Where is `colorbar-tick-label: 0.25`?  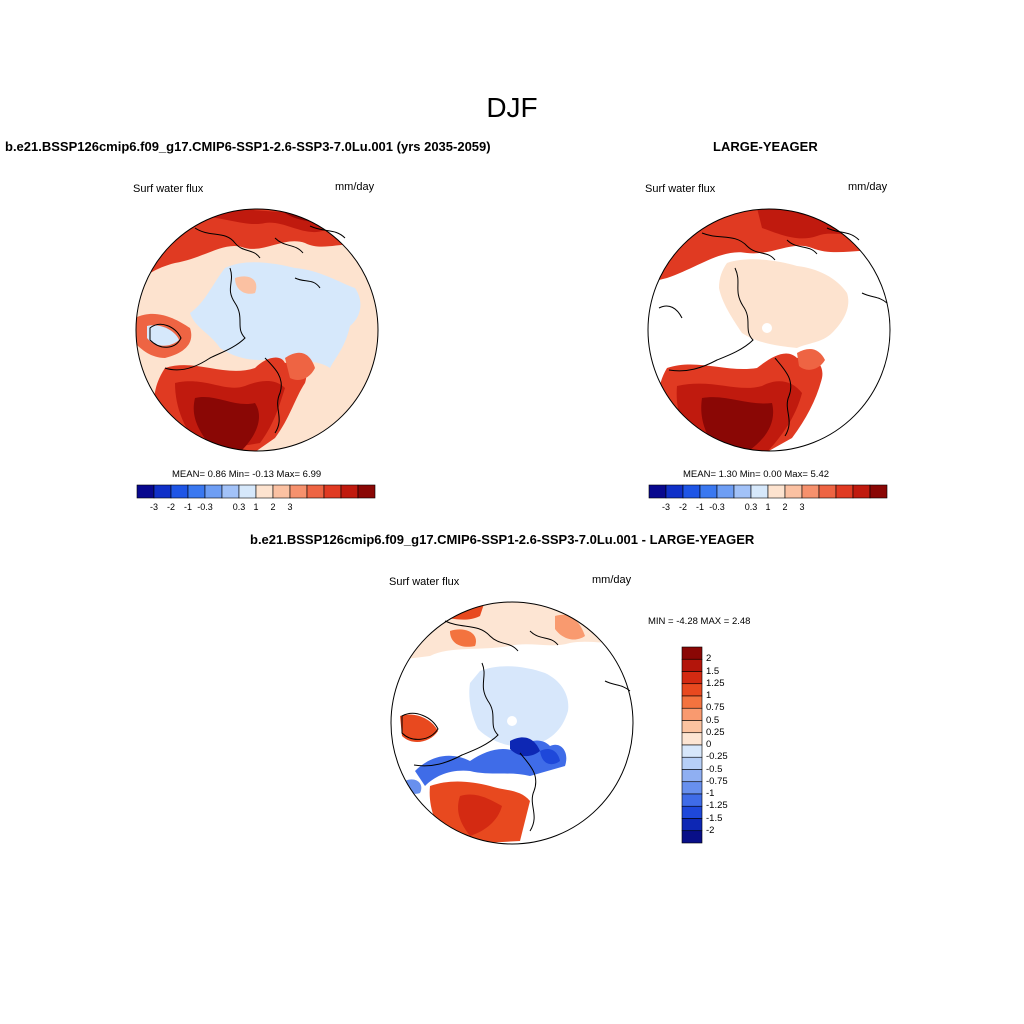
colorbar-tick-label: 0.25 is located at coordinates (715, 732).